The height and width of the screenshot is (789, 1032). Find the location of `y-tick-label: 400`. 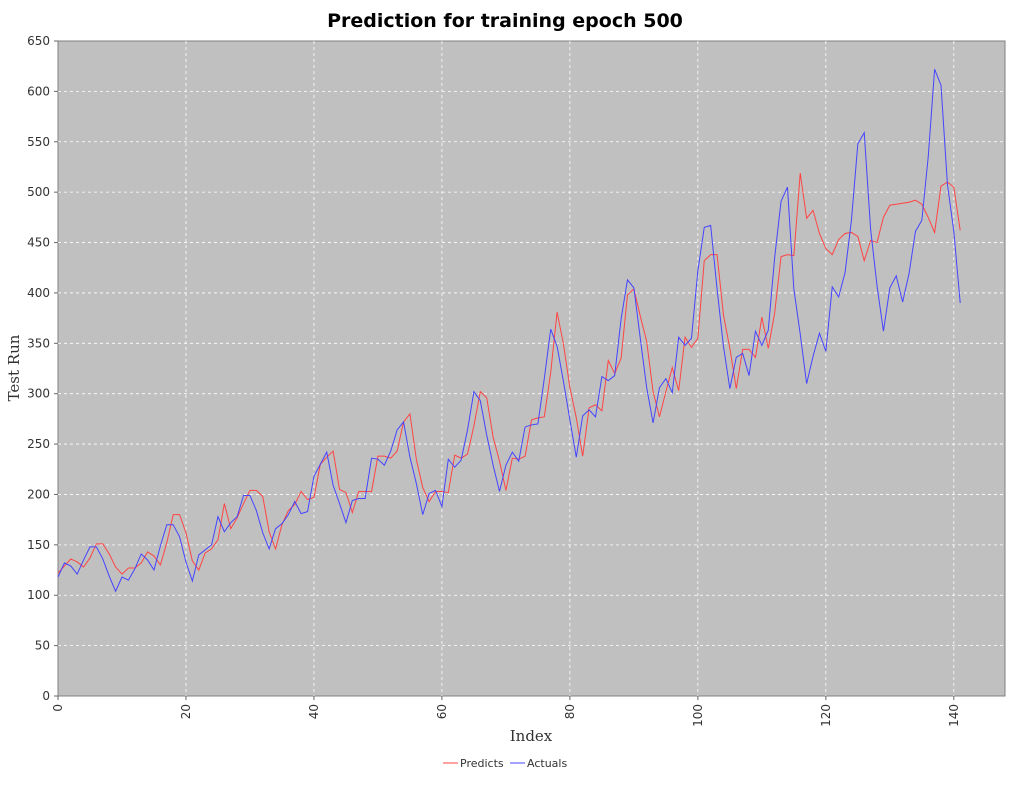

y-tick-label: 400 is located at coordinates (38, 293).